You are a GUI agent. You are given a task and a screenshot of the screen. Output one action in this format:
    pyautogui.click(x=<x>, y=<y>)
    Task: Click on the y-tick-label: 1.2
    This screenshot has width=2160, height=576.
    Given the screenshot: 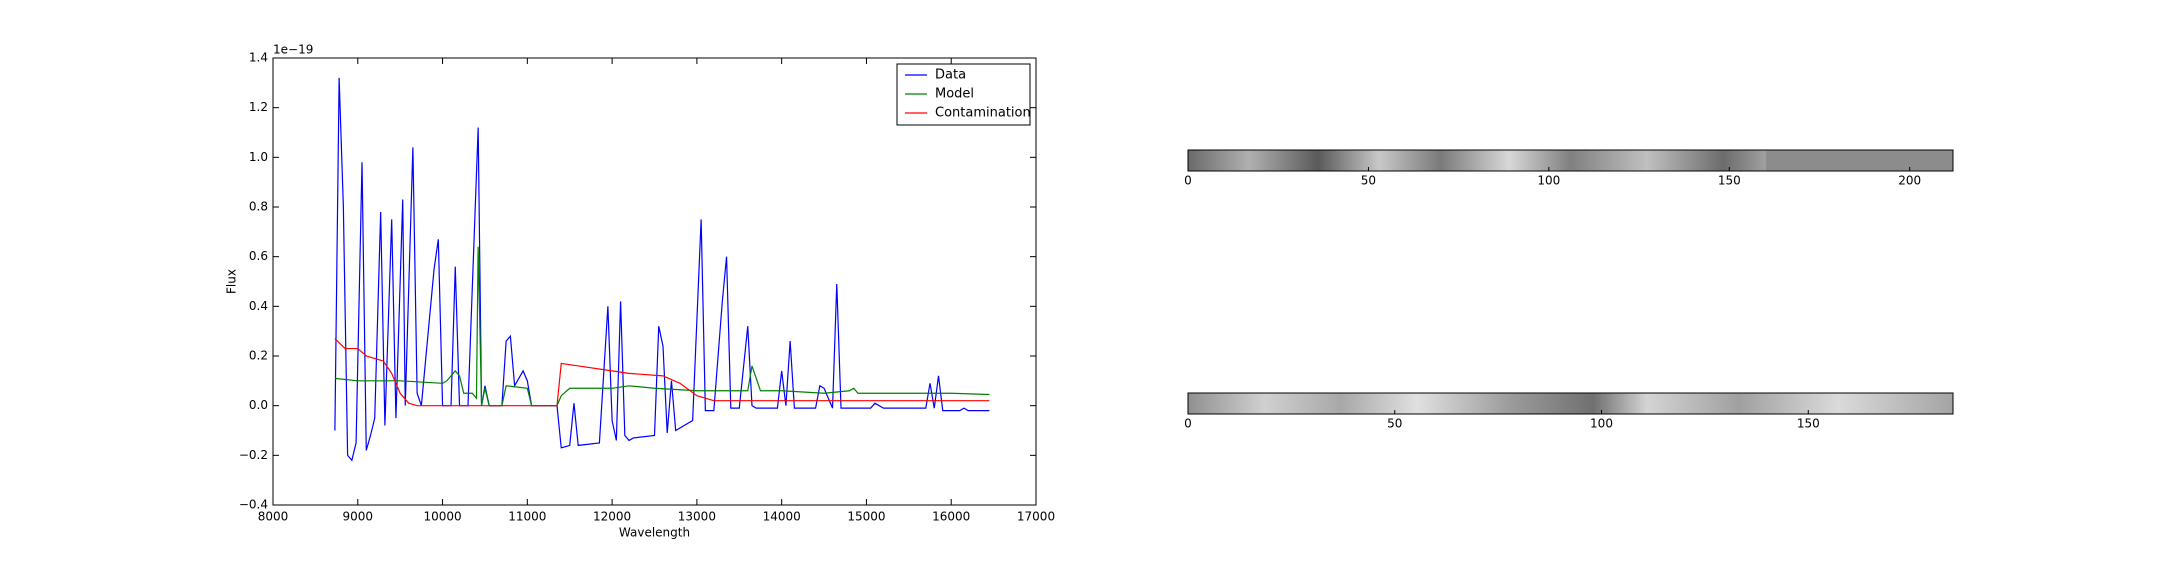 What is the action you would take?
    pyautogui.click(x=258, y=107)
    